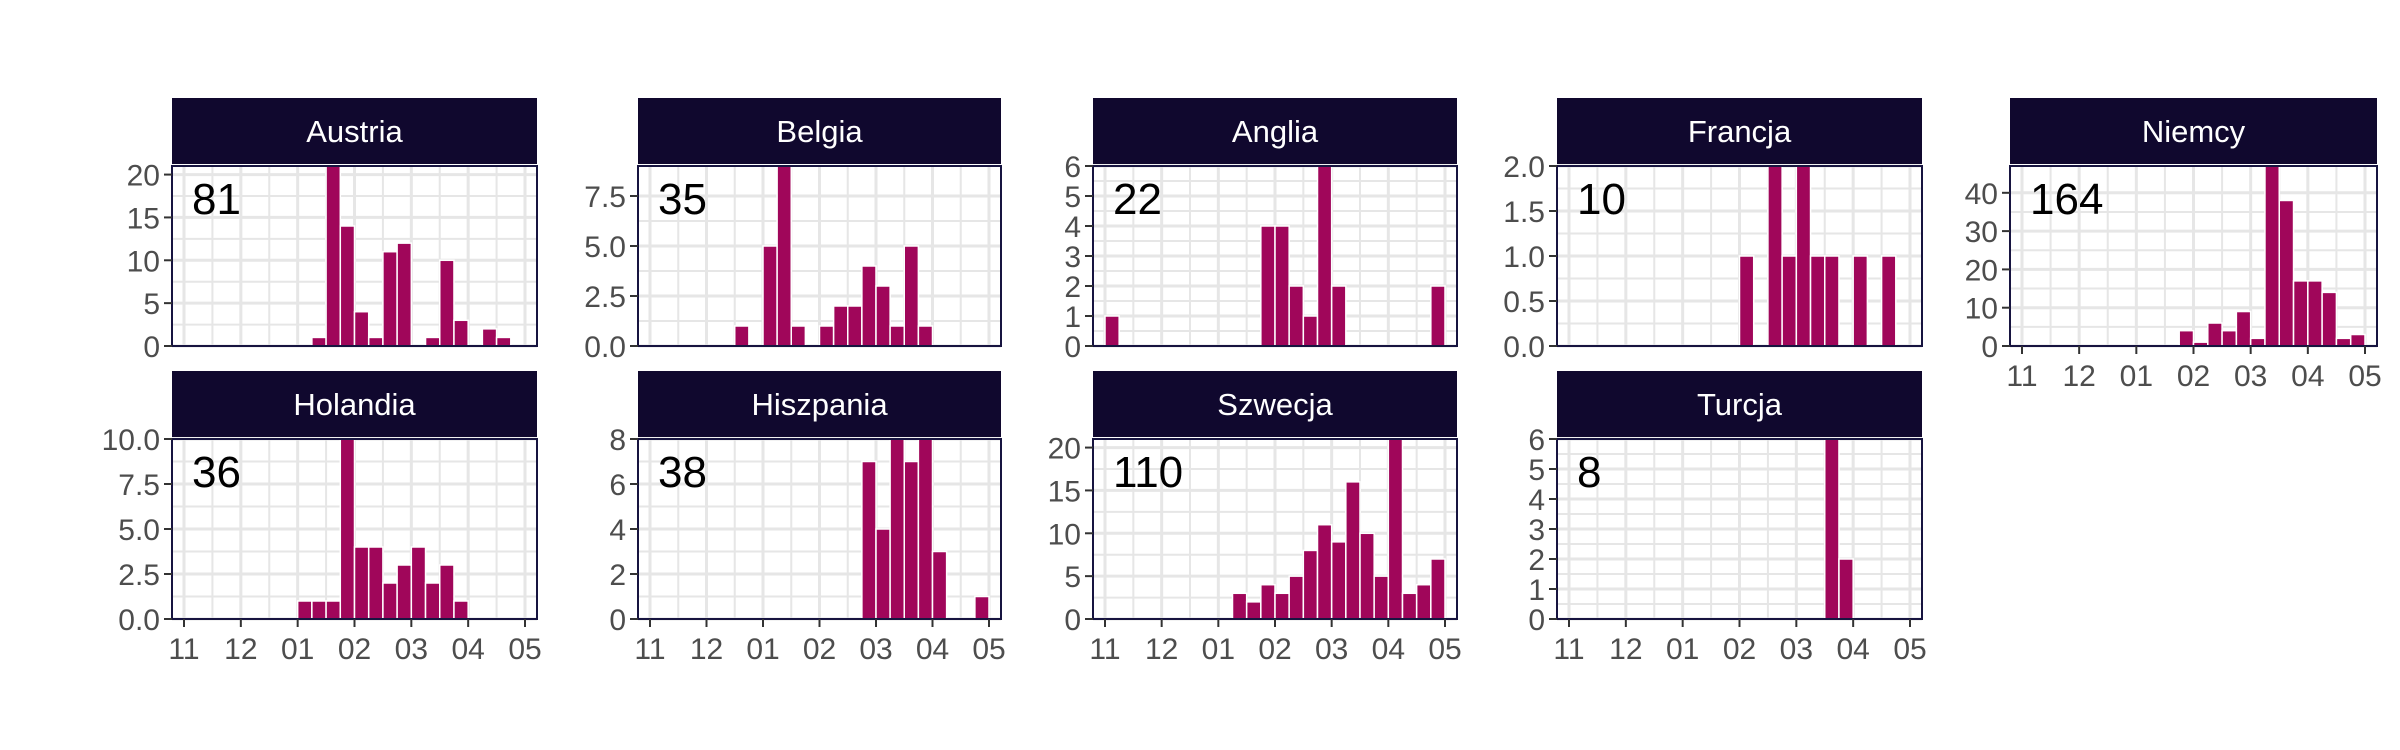 The width and height of the screenshot is (2400, 750). Describe the element at coordinates (617, 485) in the screenshot. I see `y-tick-label: 6` at that location.